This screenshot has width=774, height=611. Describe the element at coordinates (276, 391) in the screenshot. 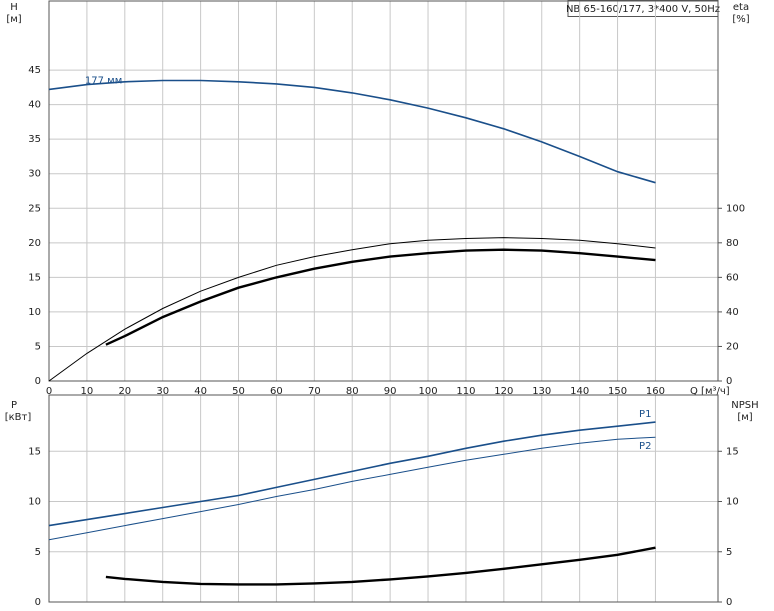

I see `x-tick-label: 60` at that location.